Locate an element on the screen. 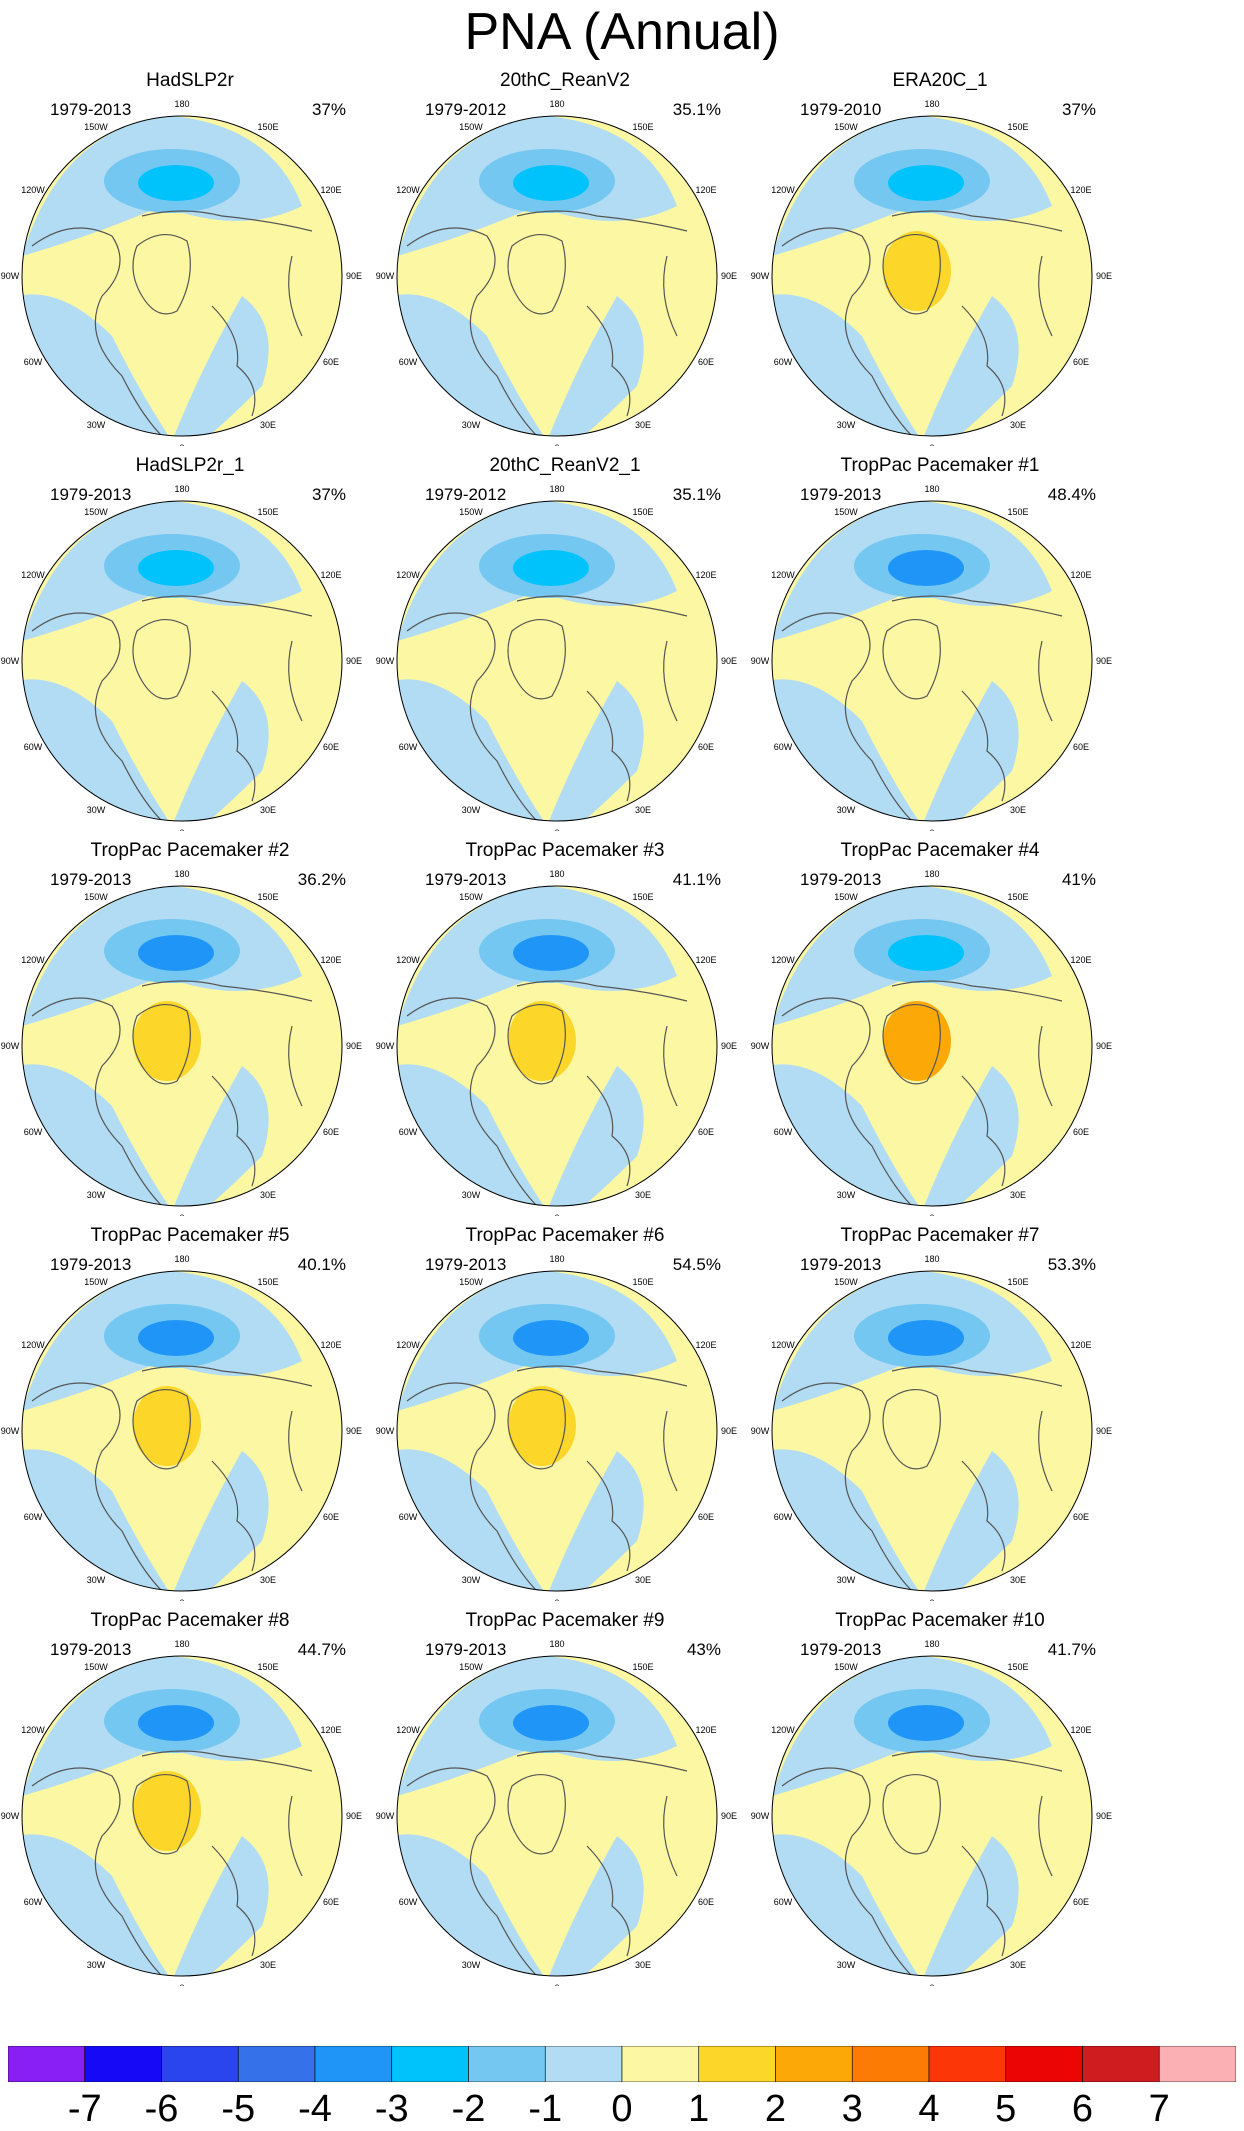  panel-title: TropPac Pacemaker #5 is located at coordinates (190, 1235).